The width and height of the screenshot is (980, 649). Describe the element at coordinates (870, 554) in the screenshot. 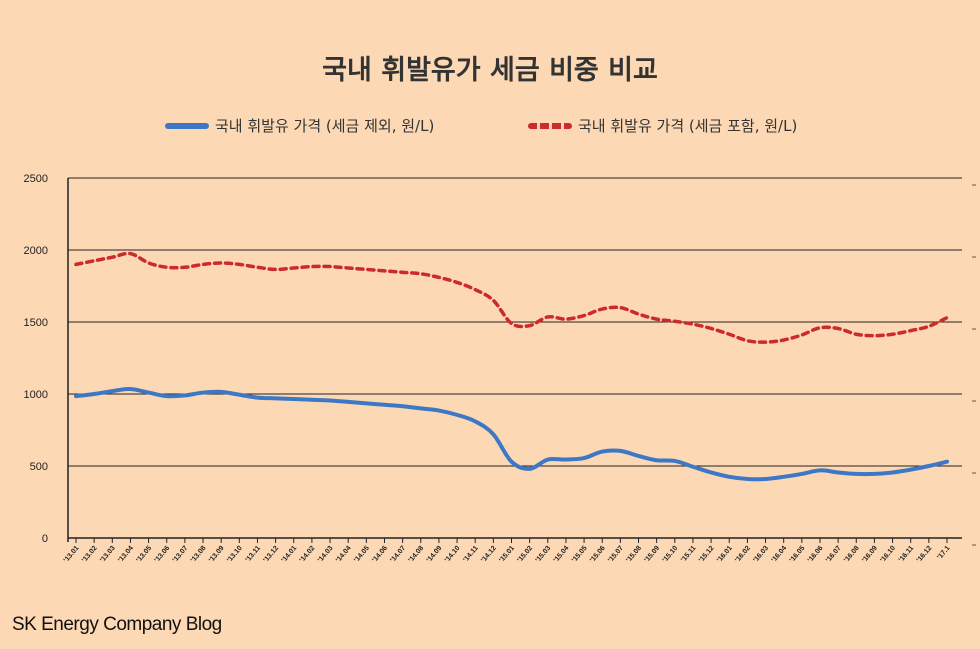

I see `x-tick-label: '16.09` at that location.